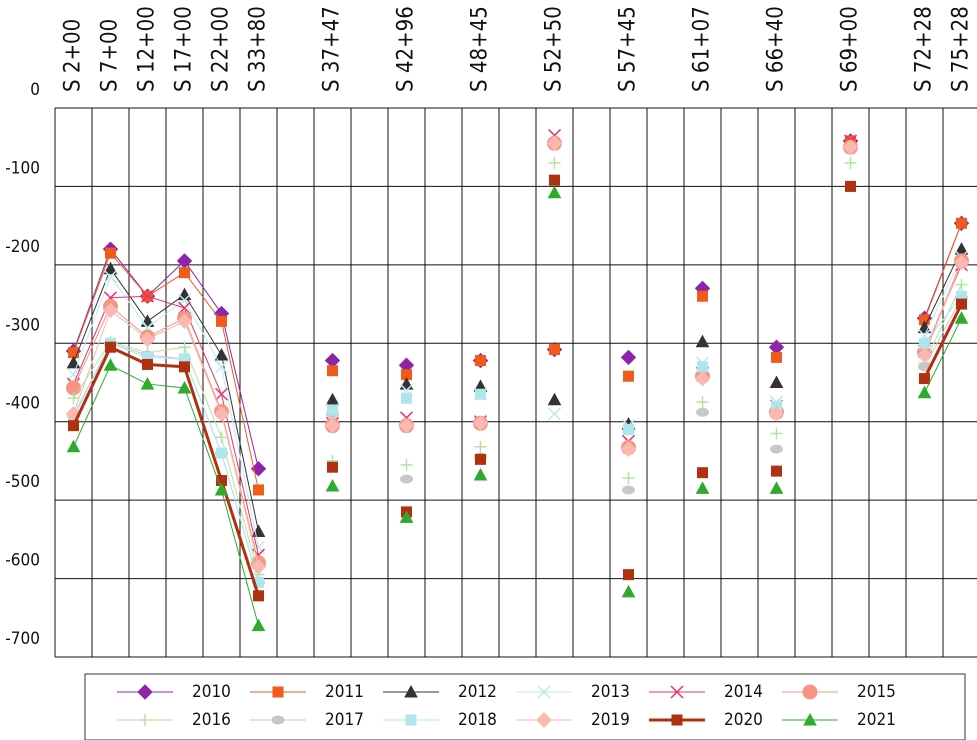  I want to click on x-tick-label: S 75+28, so click(961, 49).